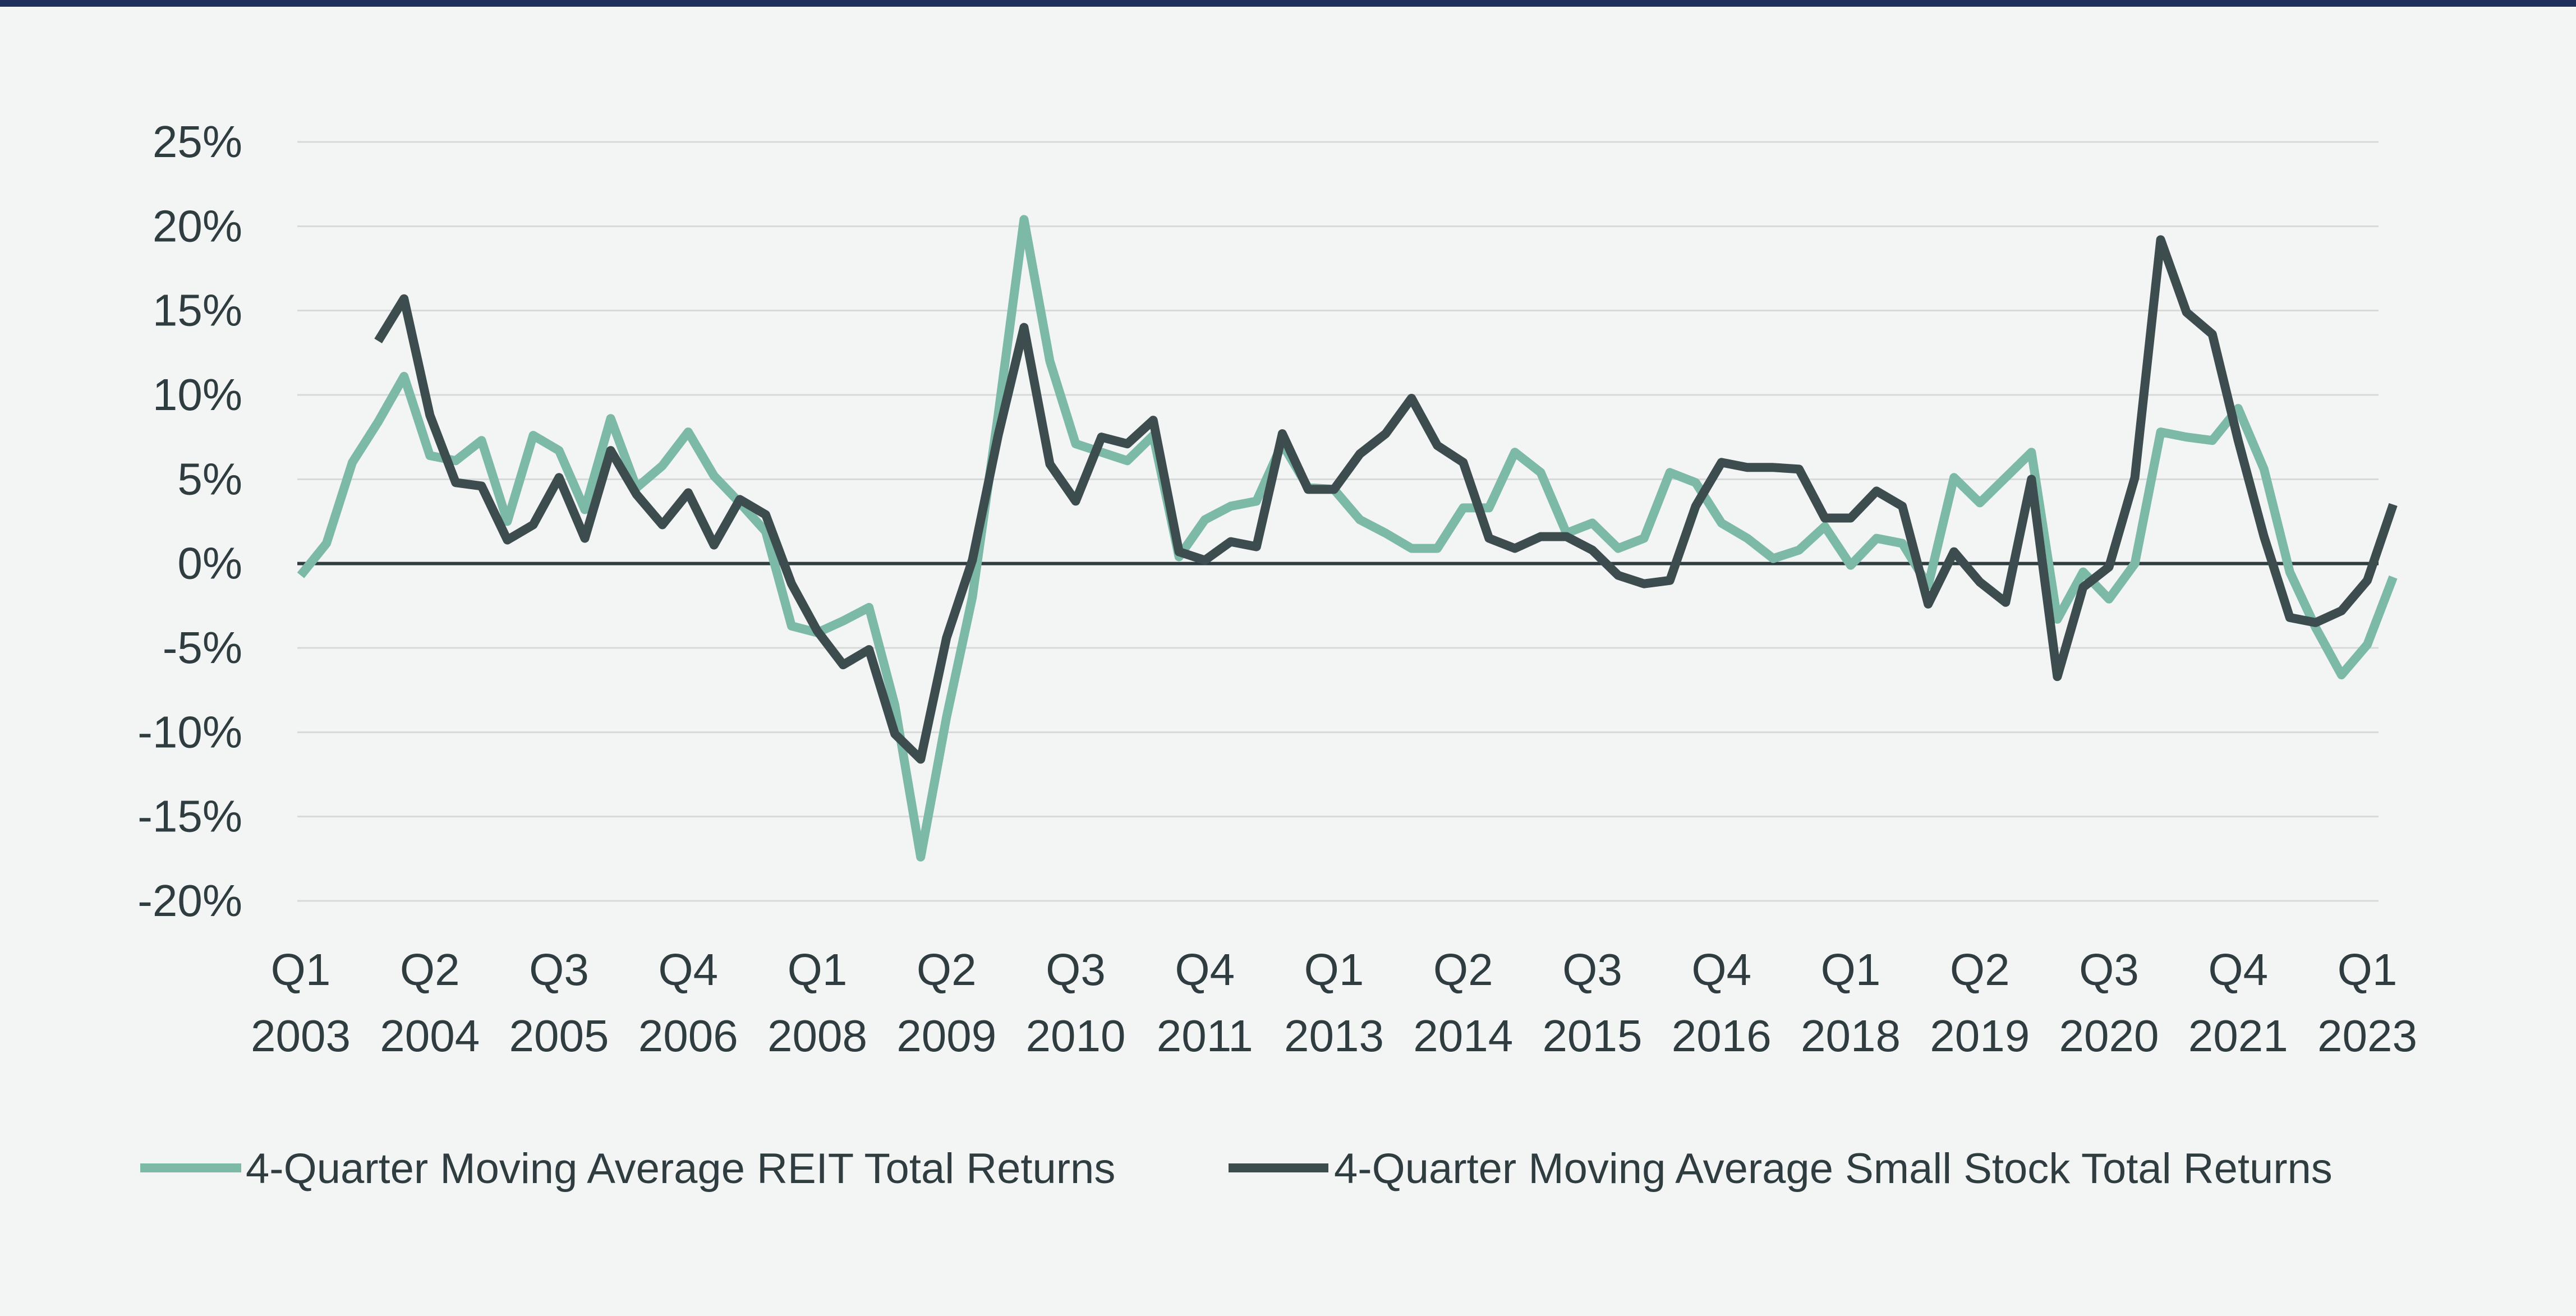  What do you see at coordinates (430, 1036) in the screenshot?
I see `x-tick-year: 2004` at bounding box center [430, 1036].